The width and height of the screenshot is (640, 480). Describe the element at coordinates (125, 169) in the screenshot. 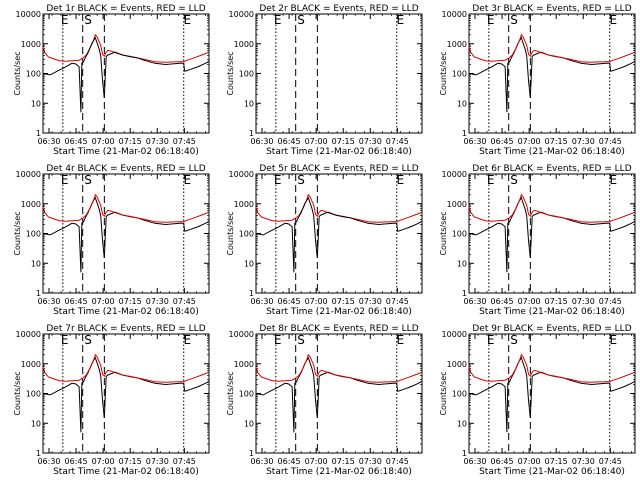

I see `panel-title: Det 4r BLACK = Events, RED = LLD` at that location.